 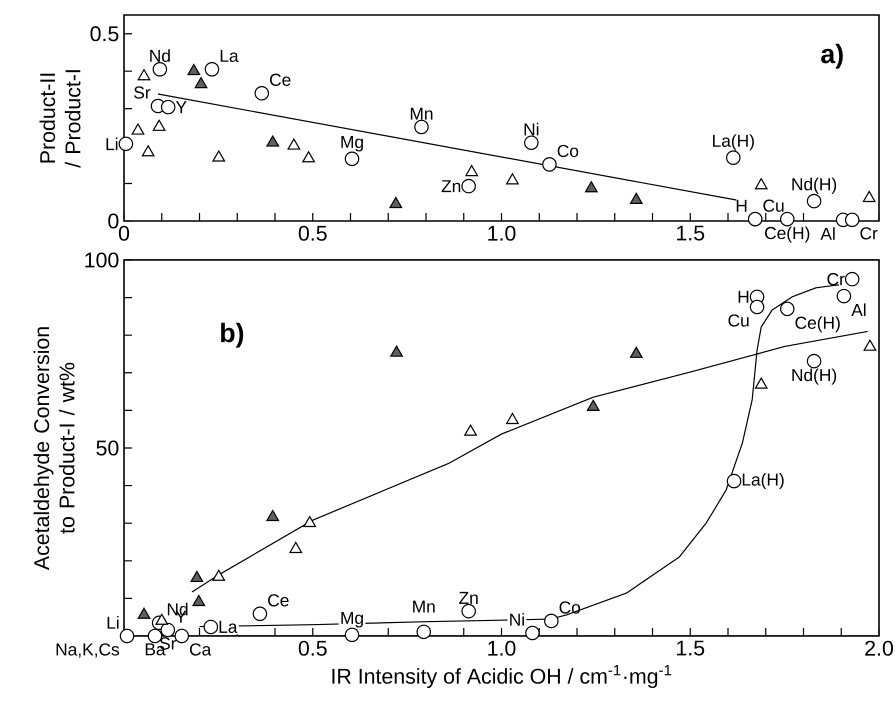 What do you see at coordinates (502, 676) in the screenshot?
I see `x-axis-title: IR Intensity of Acidic OH / cm$^{-1}$·mg$^{-1}$` at bounding box center [502, 676].